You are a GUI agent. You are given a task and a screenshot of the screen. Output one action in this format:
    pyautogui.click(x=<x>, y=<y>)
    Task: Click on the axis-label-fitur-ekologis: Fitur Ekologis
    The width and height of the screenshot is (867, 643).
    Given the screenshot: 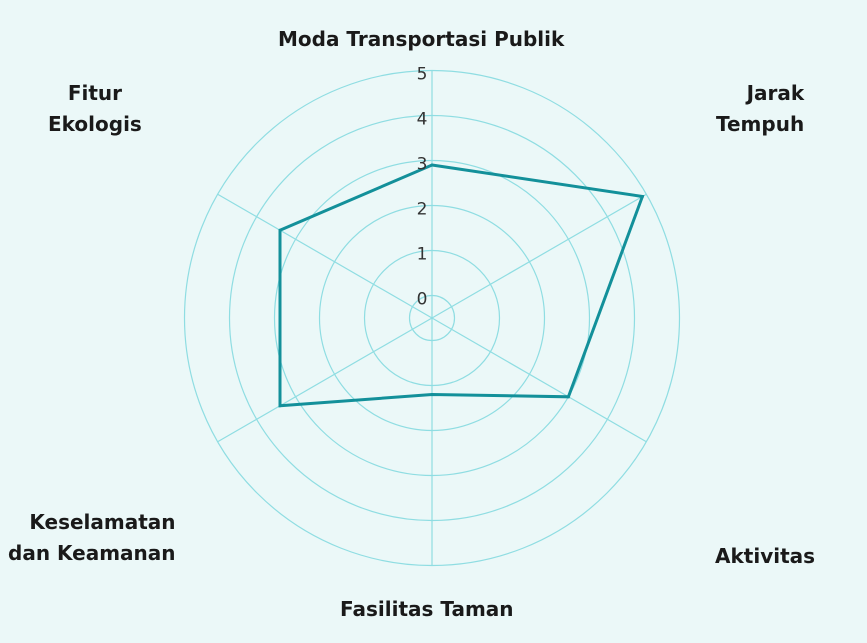 What is the action you would take?
    pyautogui.click(x=95, y=109)
    